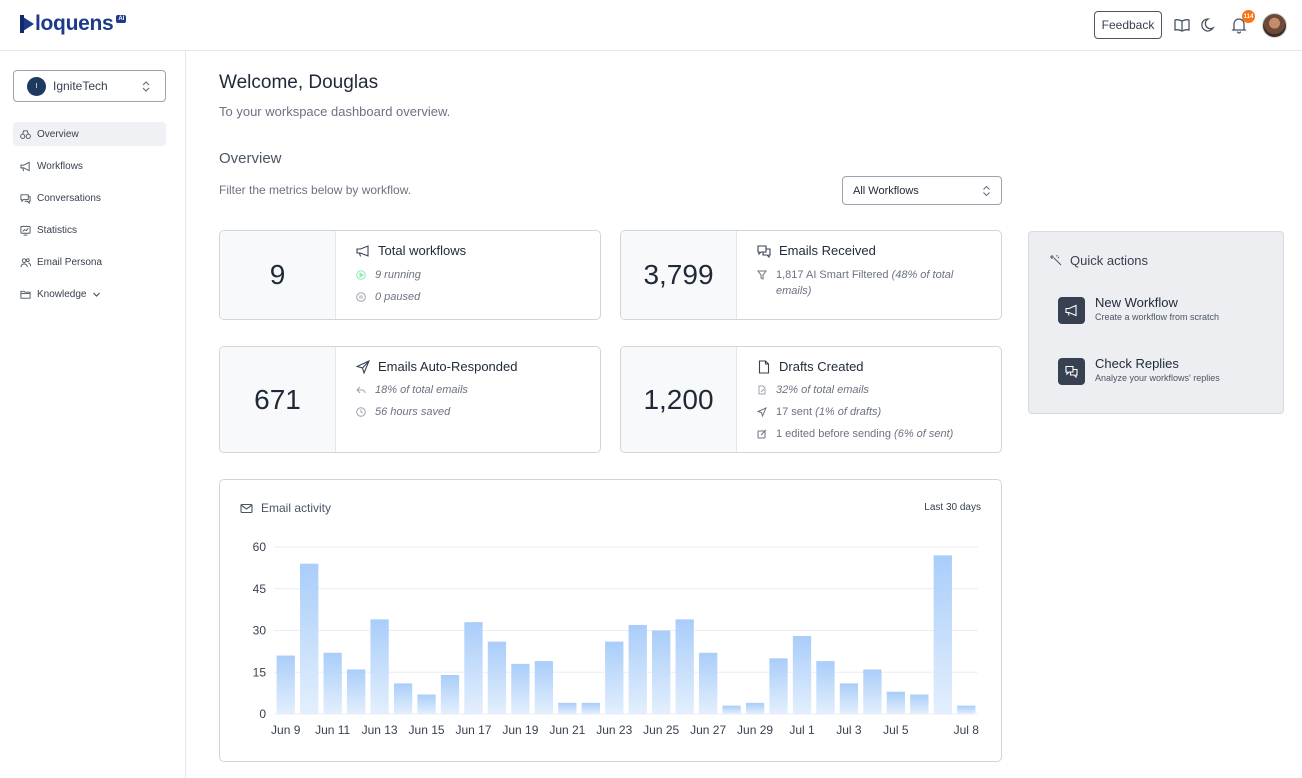  I want to click on card-title-text: Emails Auto-Responded, so click(448, 366).